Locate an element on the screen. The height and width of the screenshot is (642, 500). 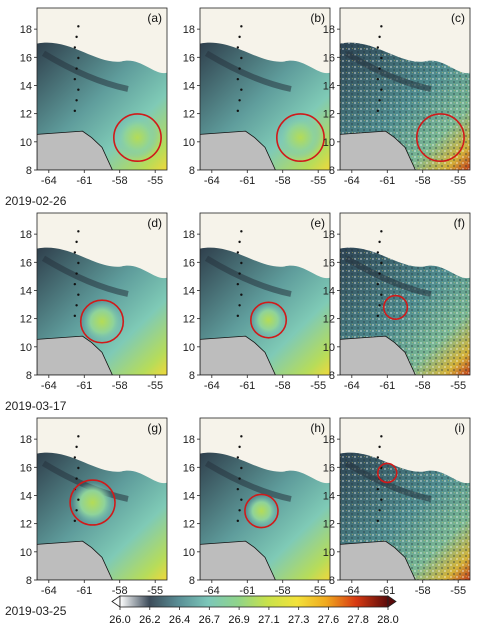
date-label: 2019-02-26 is located at coordinates (36, 201).